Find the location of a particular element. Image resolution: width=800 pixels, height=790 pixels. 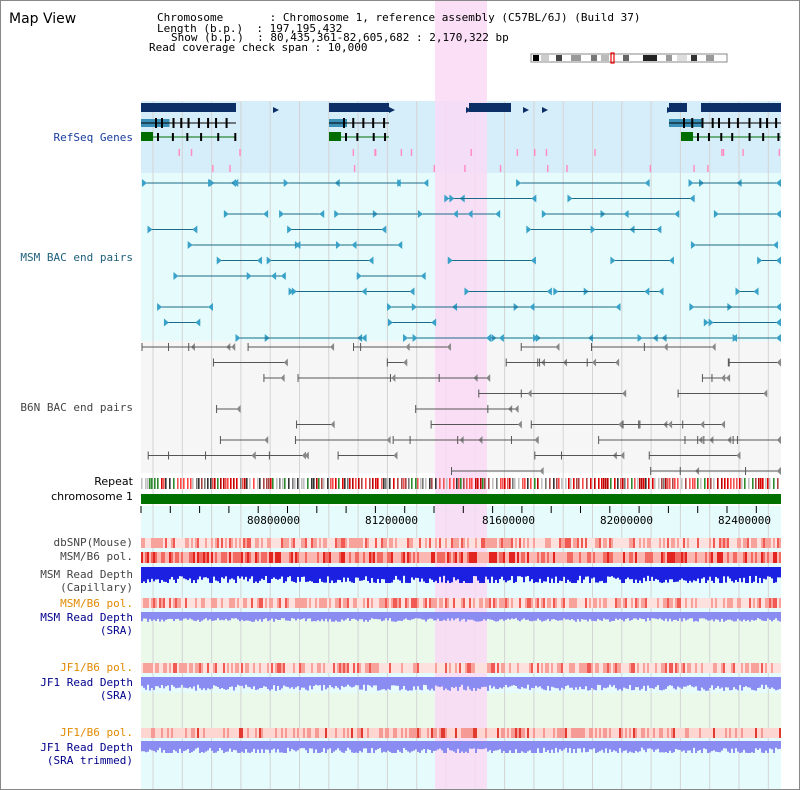

track-label-jf1-depth-trimmed: JF1 Read Depth is located at coordinates (86, 747).